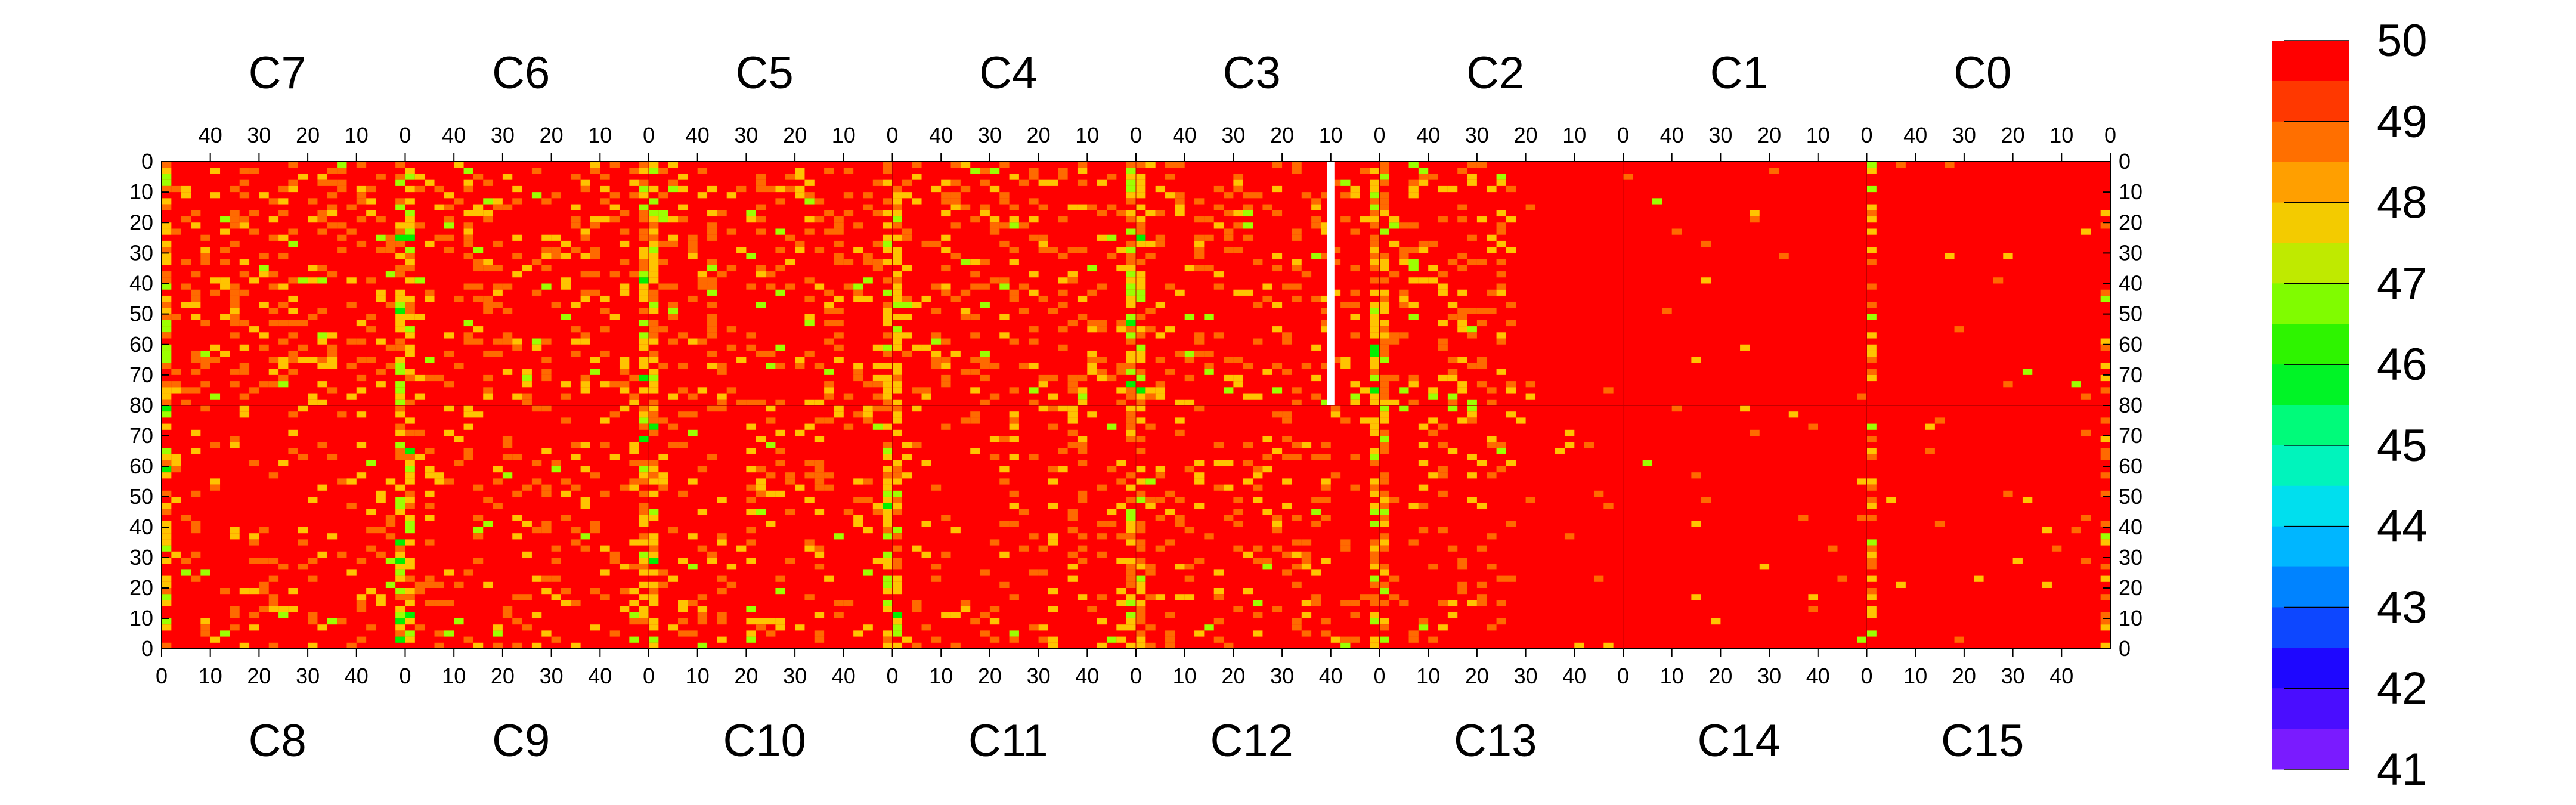 This screenshot has width=2576, height=805. Describe the element at coordinates (2403, 446) in the screenshot. I see `colorbar-tick-label: 45` at that location.